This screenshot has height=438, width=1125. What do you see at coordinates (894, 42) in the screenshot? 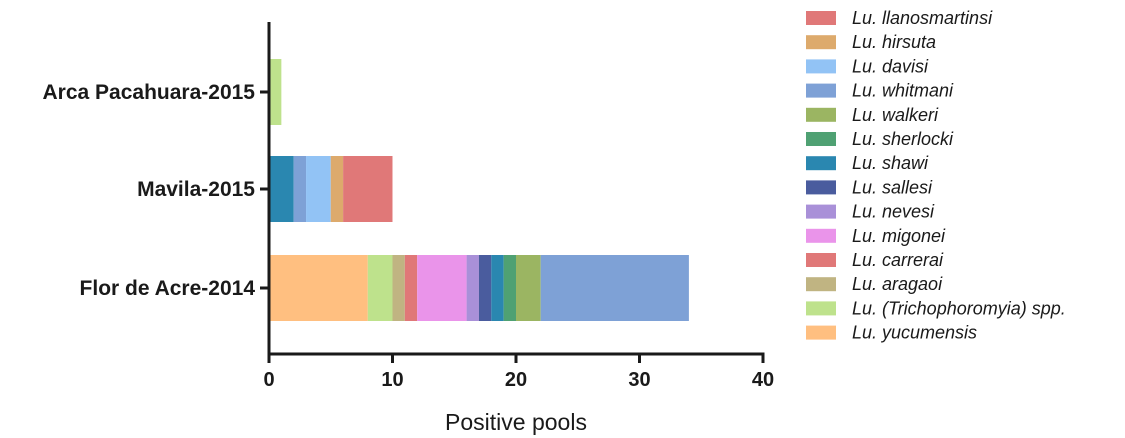
I see `legend-label-lu-hirsuta: Lu. hirsuta` at bounding box center [894, 42].